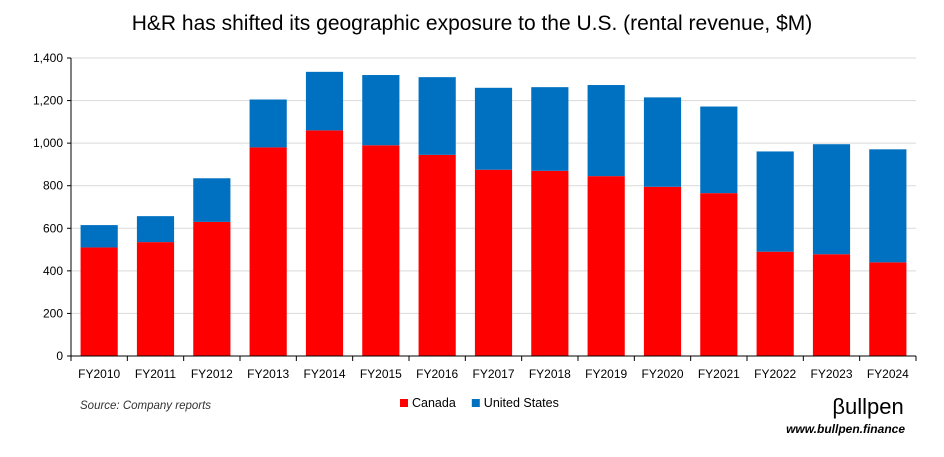 This screenshot has height=457, width=944. Describe the element at coordinates (268, 251) in the screenshot. I see `bar-canada-fy2013` at that location.